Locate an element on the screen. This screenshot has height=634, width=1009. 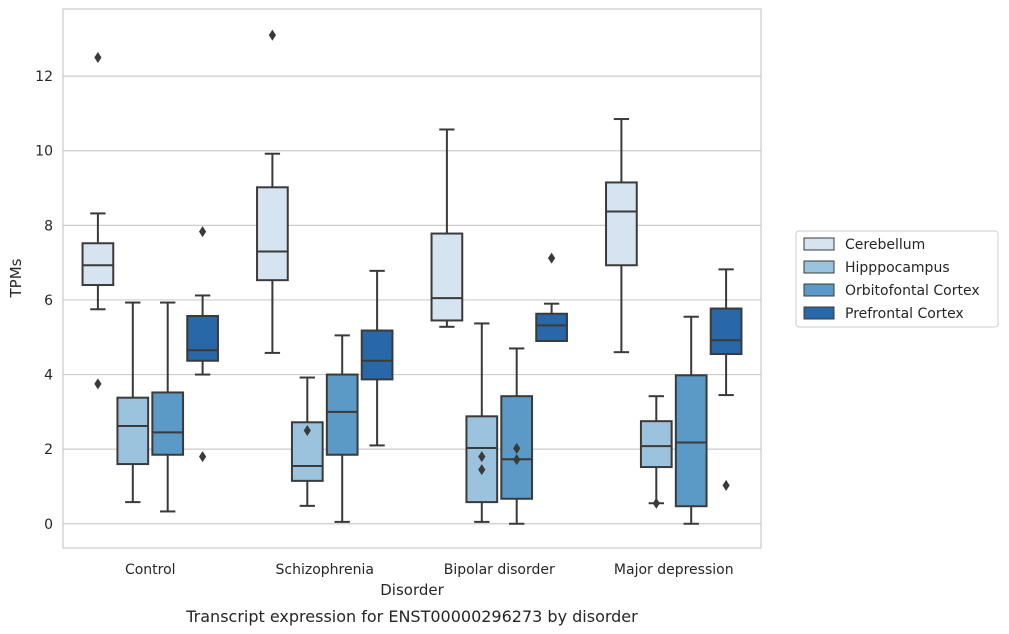
x-tick-label: Major depression is located at coordinates (674, 570).